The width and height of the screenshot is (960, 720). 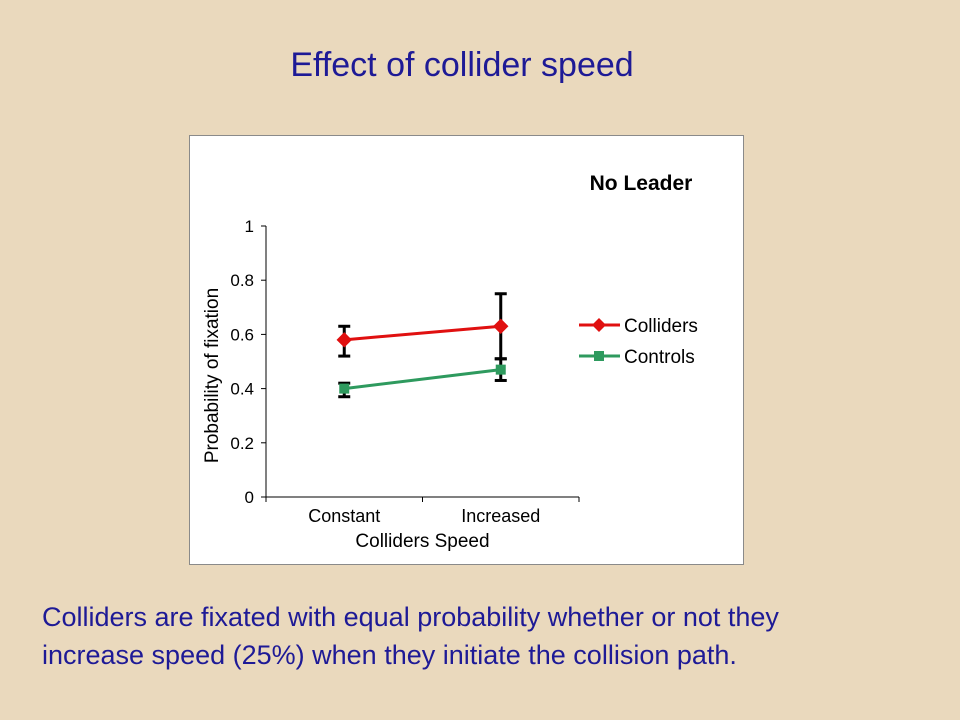 What do you see at coordinates (462, 65) in the screenshot?
I see `slide-title: Effect of collider speed` at bounding box center [462, 65].